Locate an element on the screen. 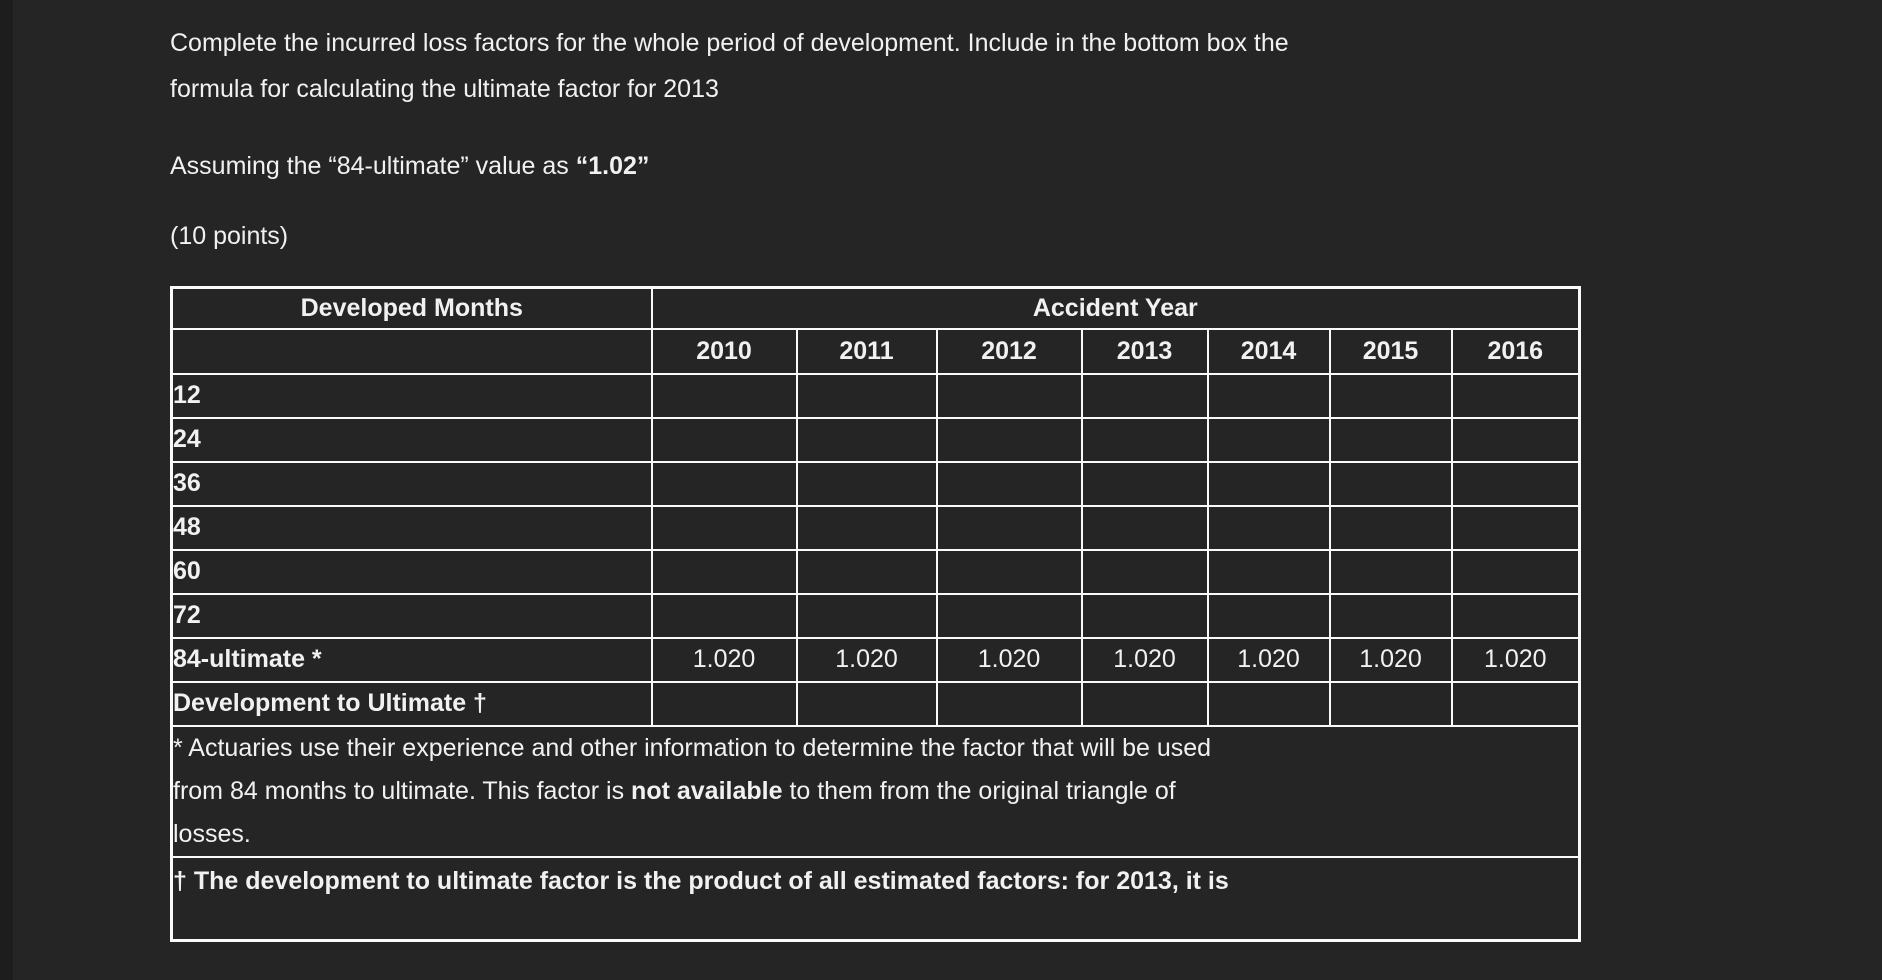 The width and height of the screenshot is (1882, 980). table-row-12: 12 is located at coordinates (875, 395).